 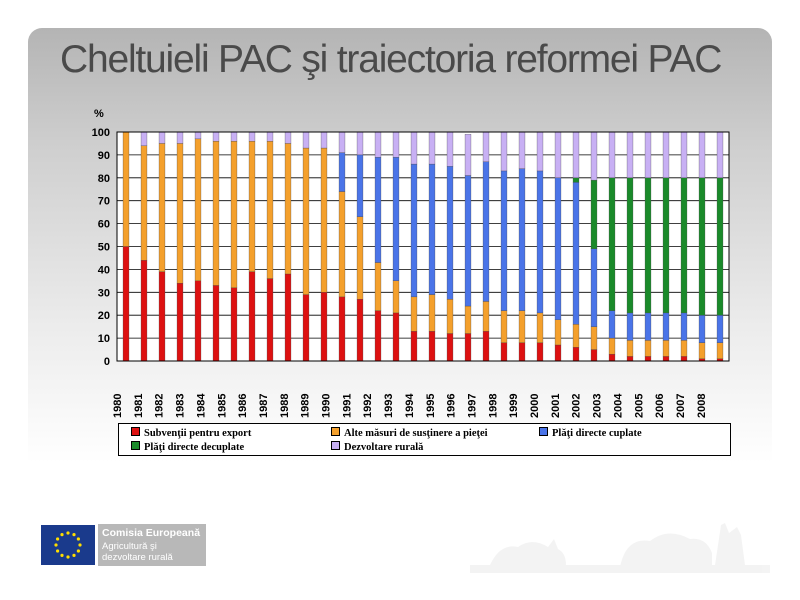 I want to click on x-tick-label: 1993, so click(x=389, y=406).